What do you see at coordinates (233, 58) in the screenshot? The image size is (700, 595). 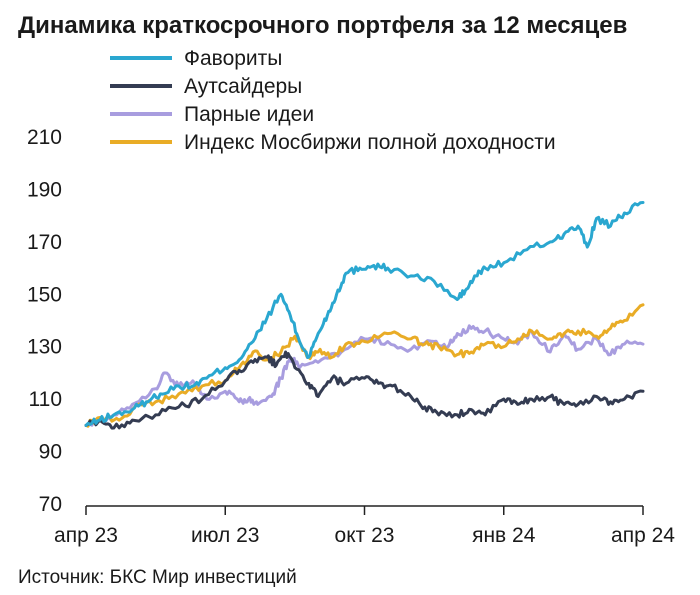 I see `legend-label: Фавориты` at bounding box center [233, 58].